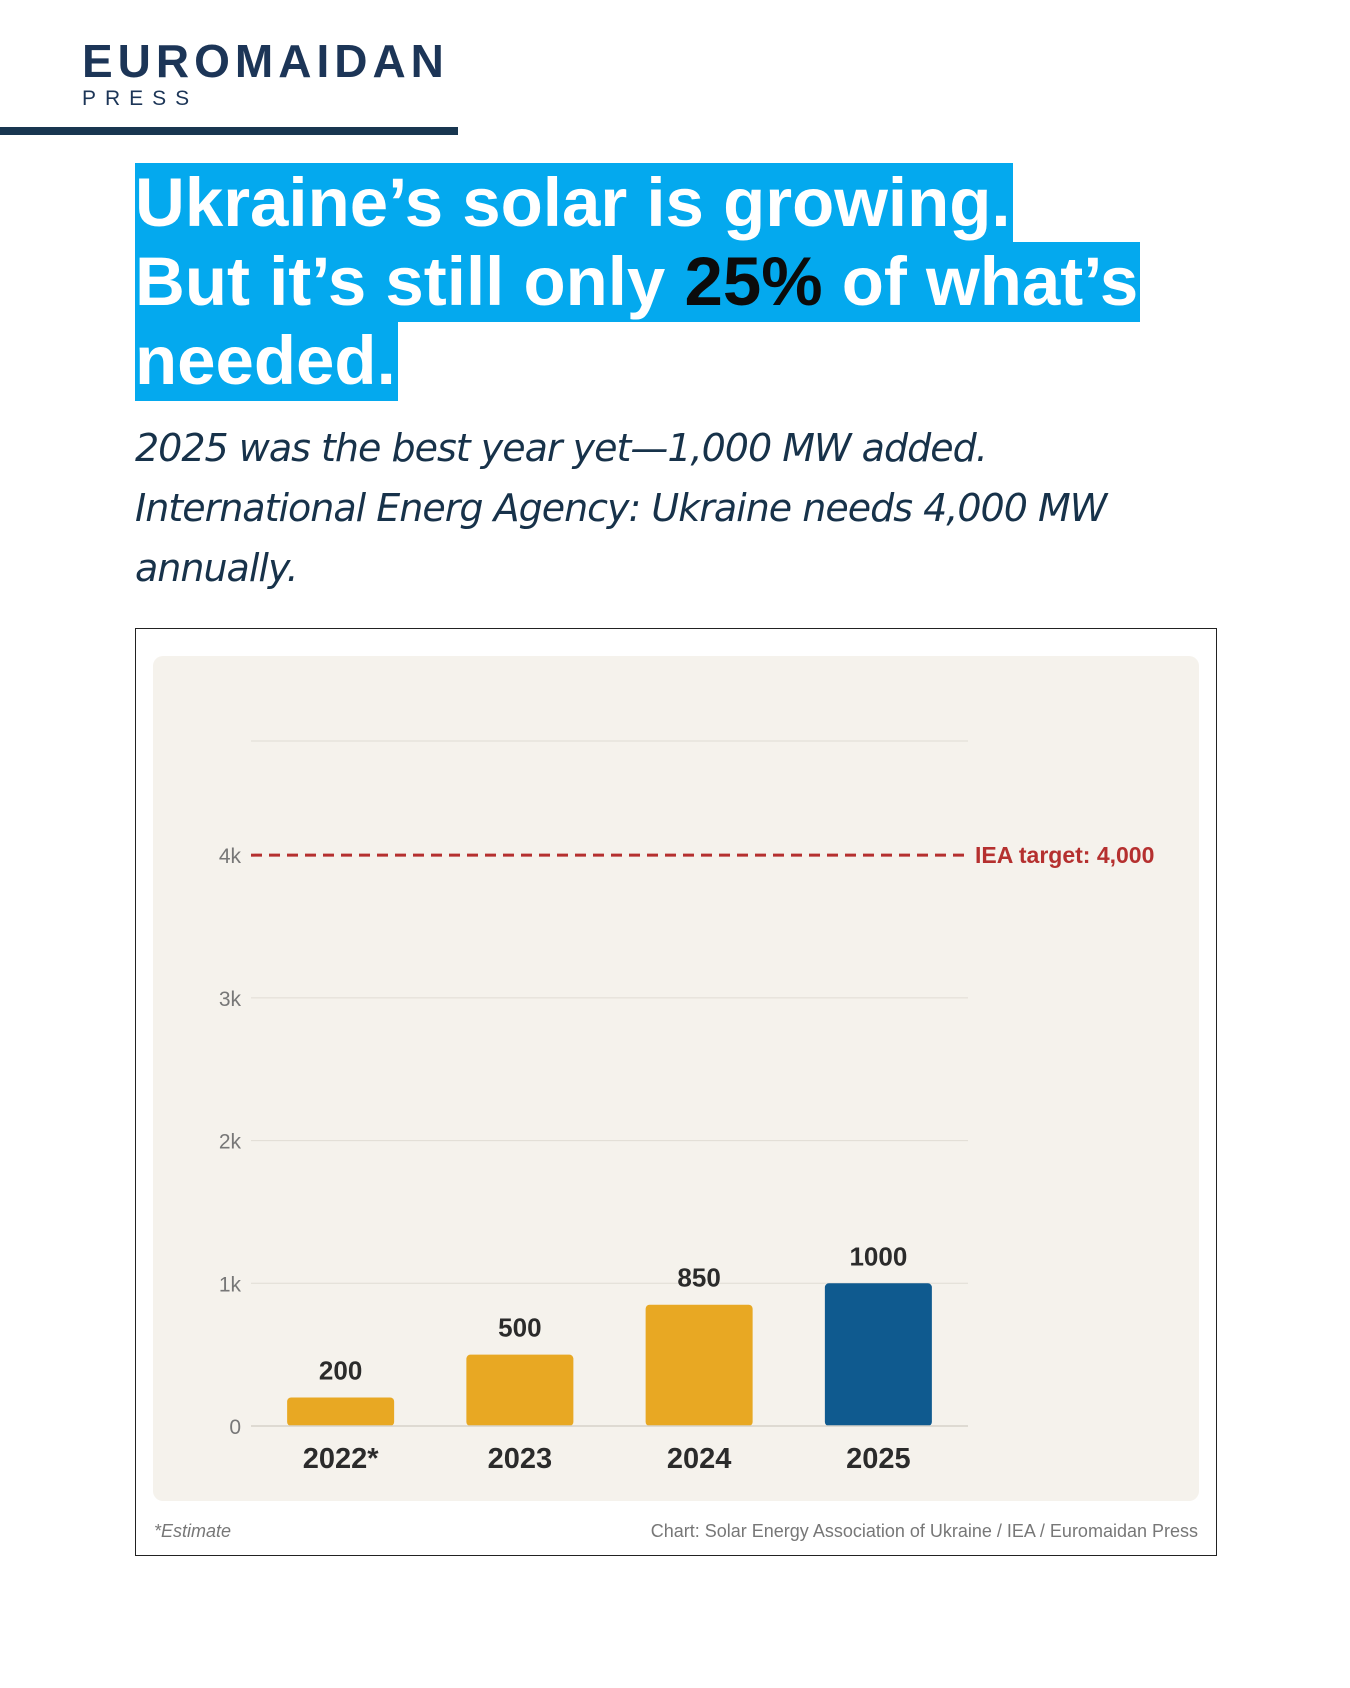 The height and width of the screenshot is (1688, 1350). I want to click on bar-value-label: 1000, so click(878, 1256).